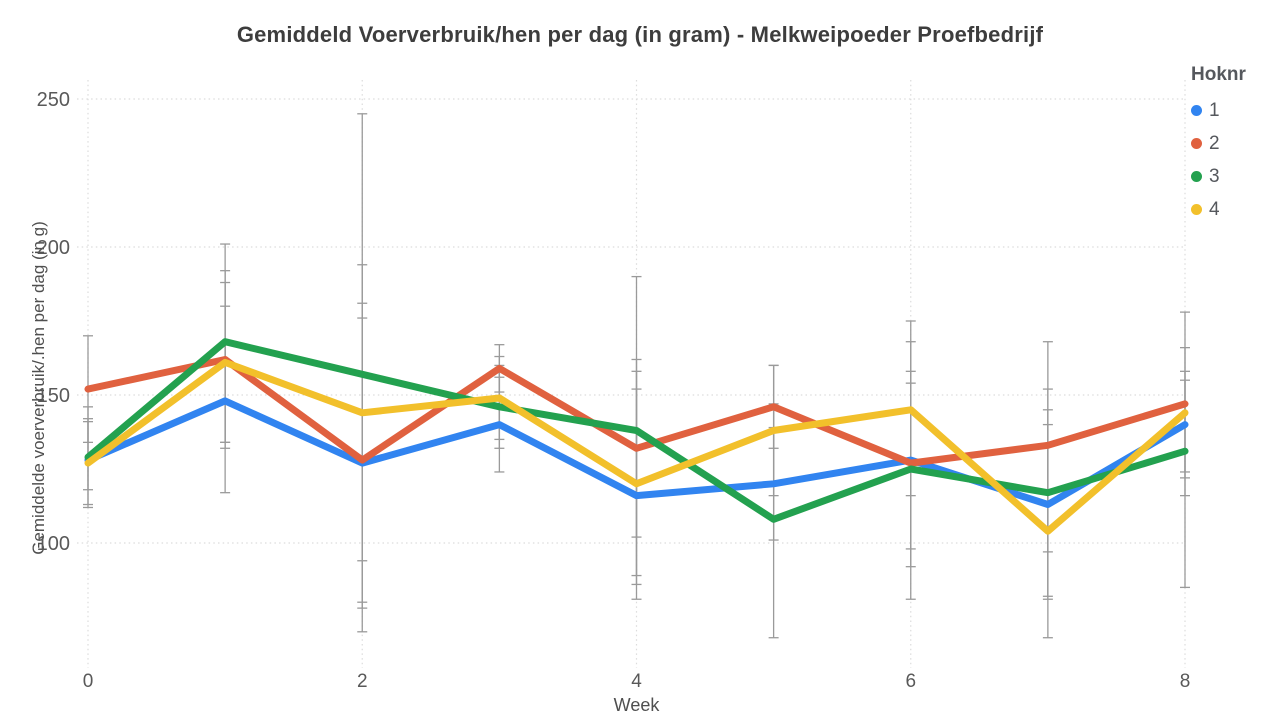  What do you see at coordinates (1234, 110) in the screenshot?
I see `legend-item-1: 1` at bounding box center [1234, 110].